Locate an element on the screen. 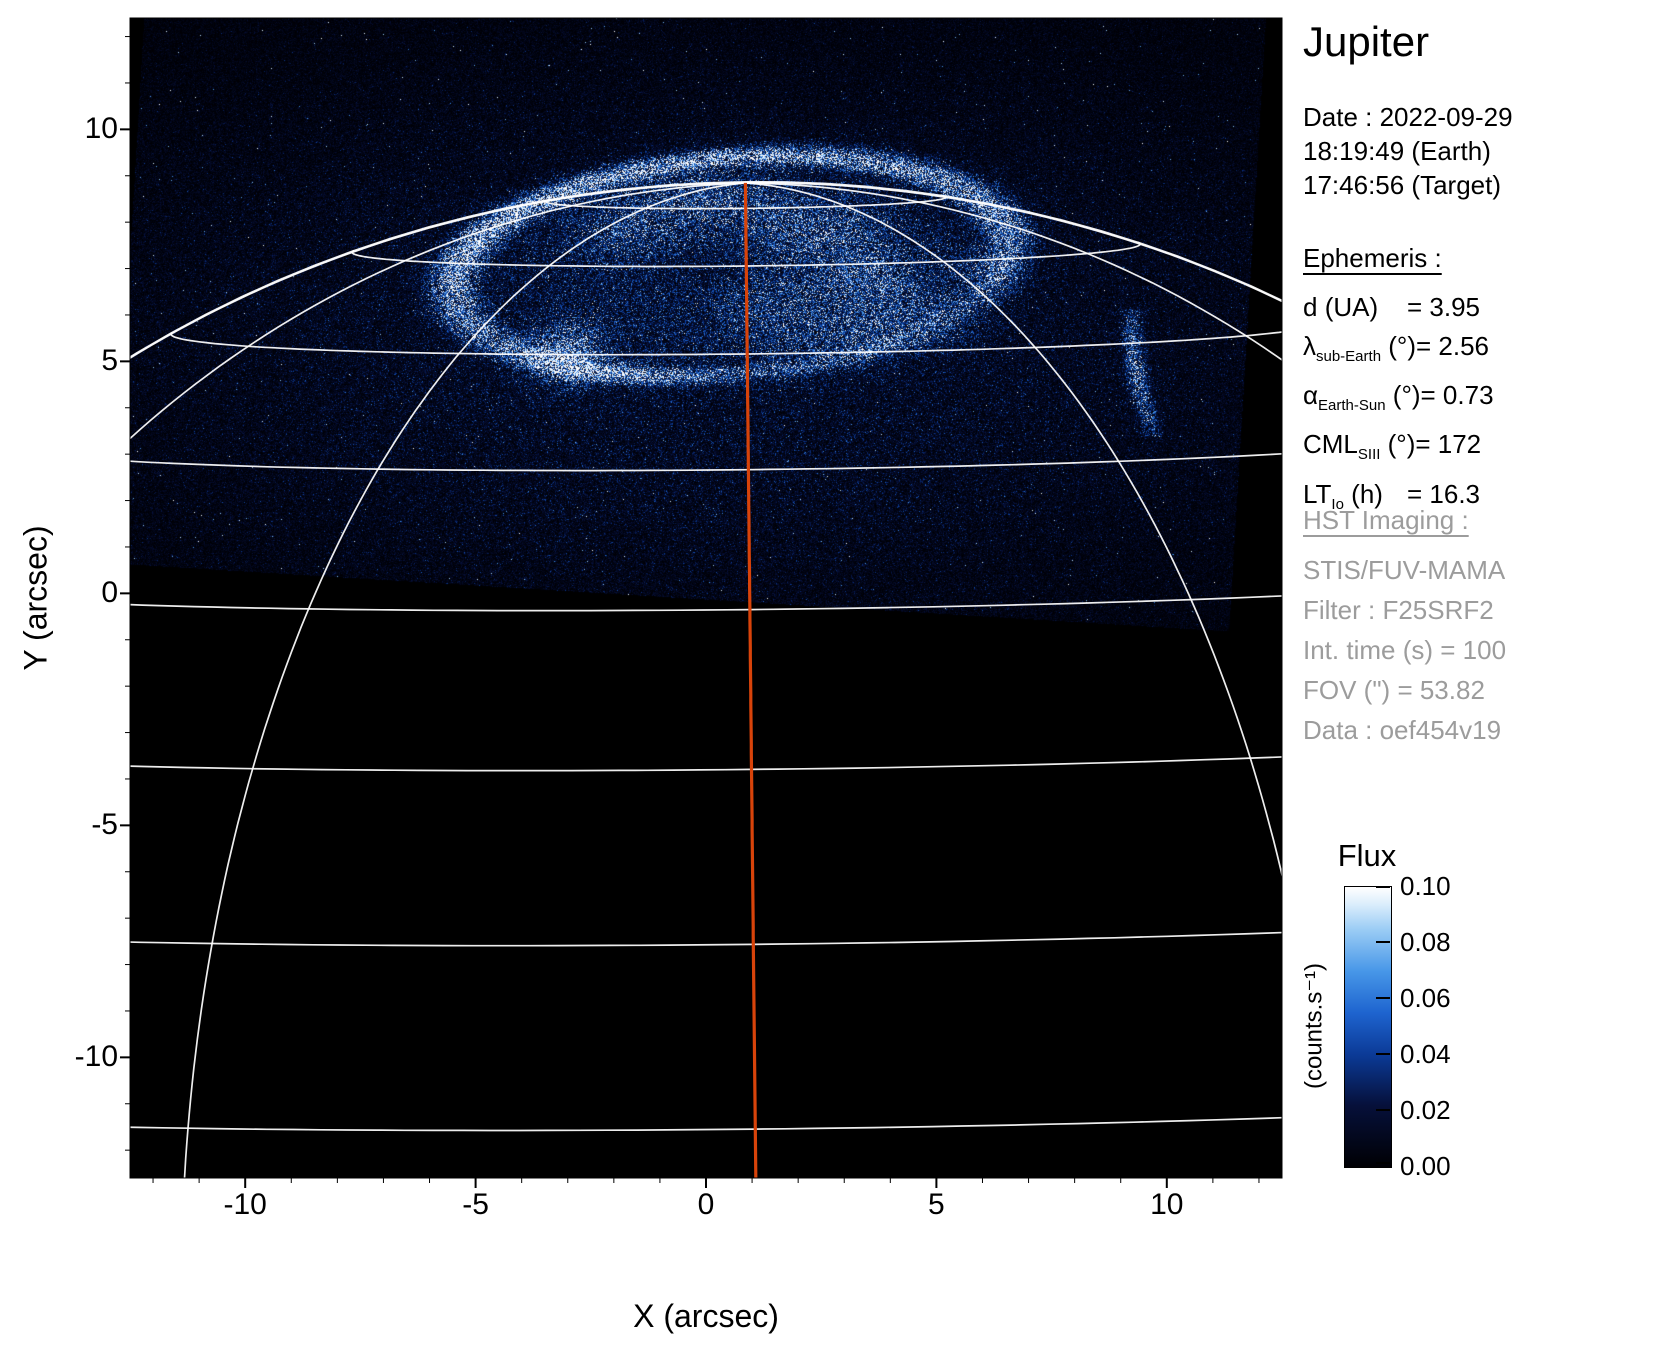  y-tick-label: -5 is located at coordinates (104, 825).